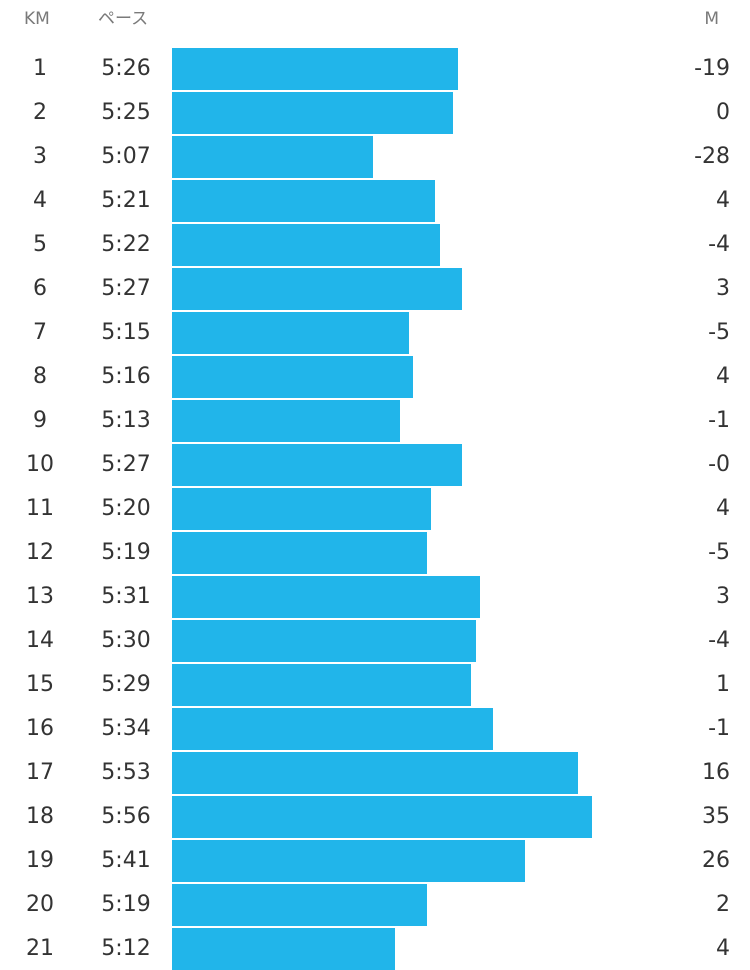 The width and height of the screenshot is (750, 970). Describe the element at coordinates (375, 20) in the screenshot. I see `table-header: KM ペース M` at that location.